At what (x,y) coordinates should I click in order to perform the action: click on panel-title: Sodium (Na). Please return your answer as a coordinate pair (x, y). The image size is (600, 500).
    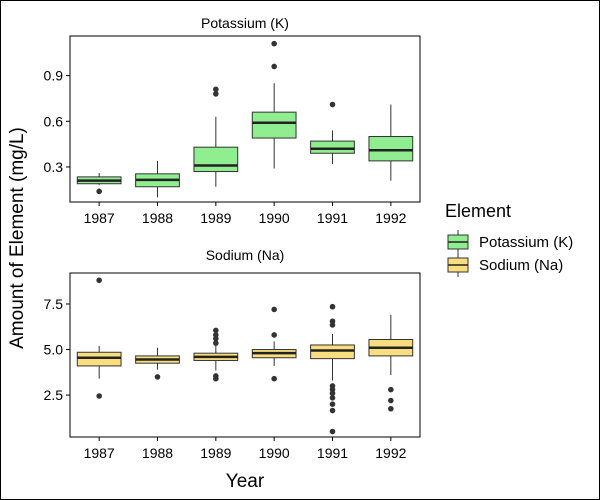
    Looking at the image, I should click on (245, 255).